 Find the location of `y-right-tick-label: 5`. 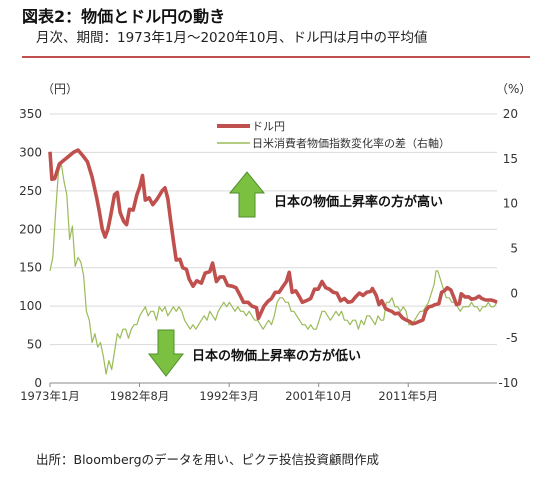

y-right-tick-label: 5 is located at coordinates (514, 249).